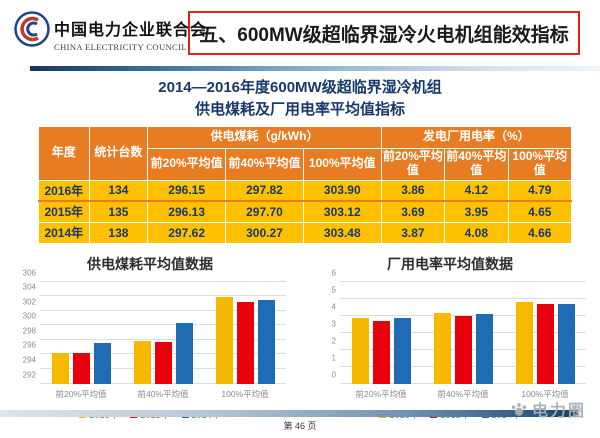  Describe the element at coordinates (540, 190) in the screenshot. I see `cell-value: 4.79` at that location.